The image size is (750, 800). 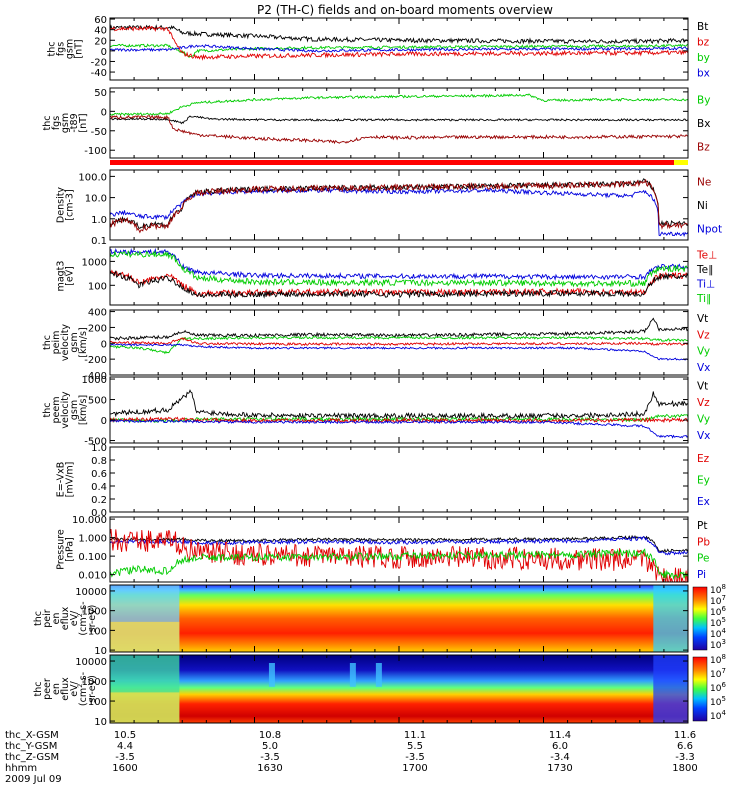 What do you see at coordinates (560, 757) in the screenshot?
I see `orbit-value: -3.4` at bounding box center [560, 757].